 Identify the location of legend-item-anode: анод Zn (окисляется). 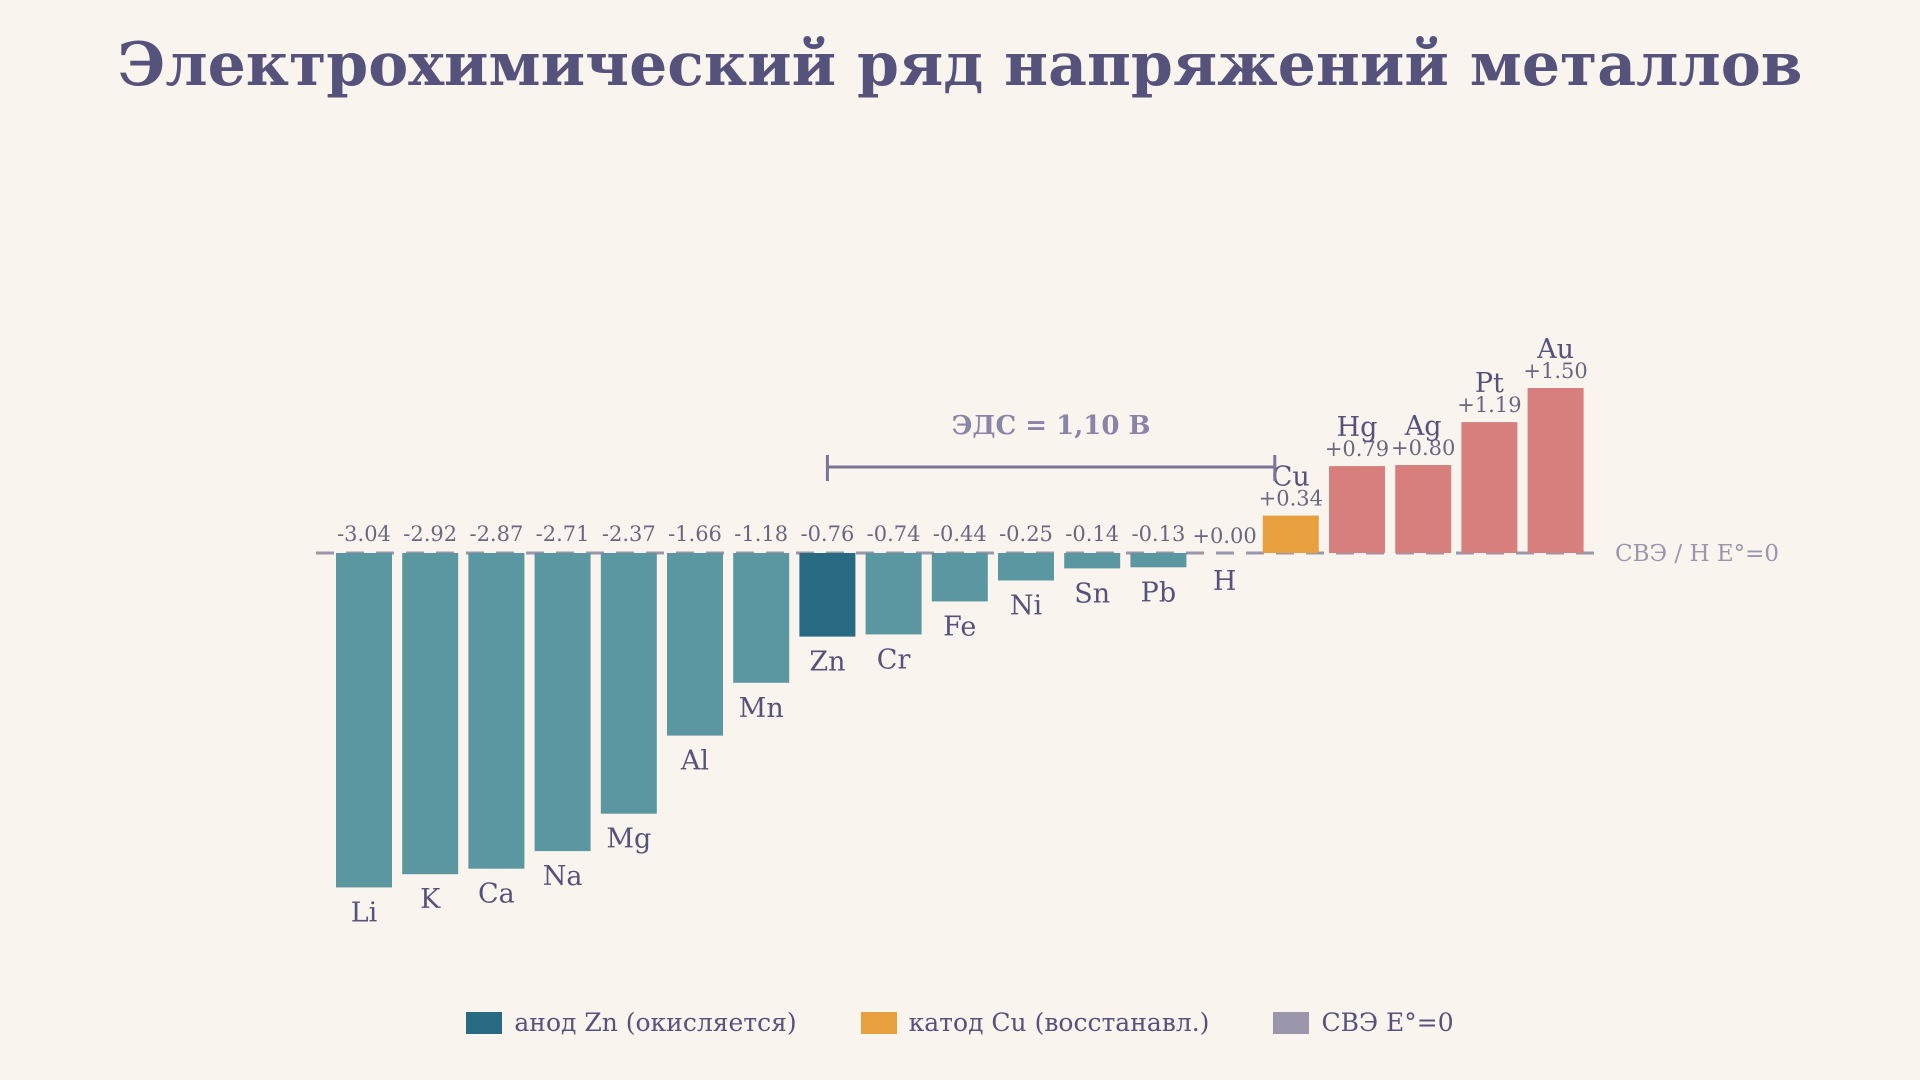
(631, 1022).